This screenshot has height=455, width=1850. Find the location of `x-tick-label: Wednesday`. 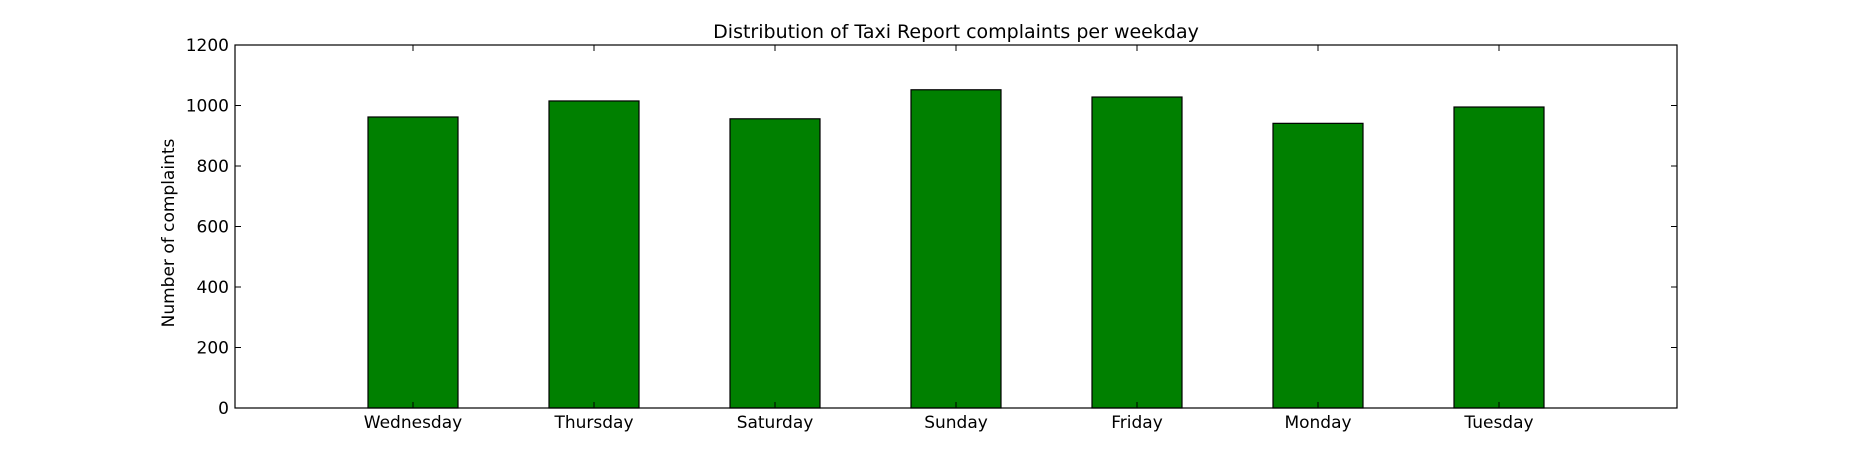

x-tick-label: Wednesday is located at coordinates (413, 423).